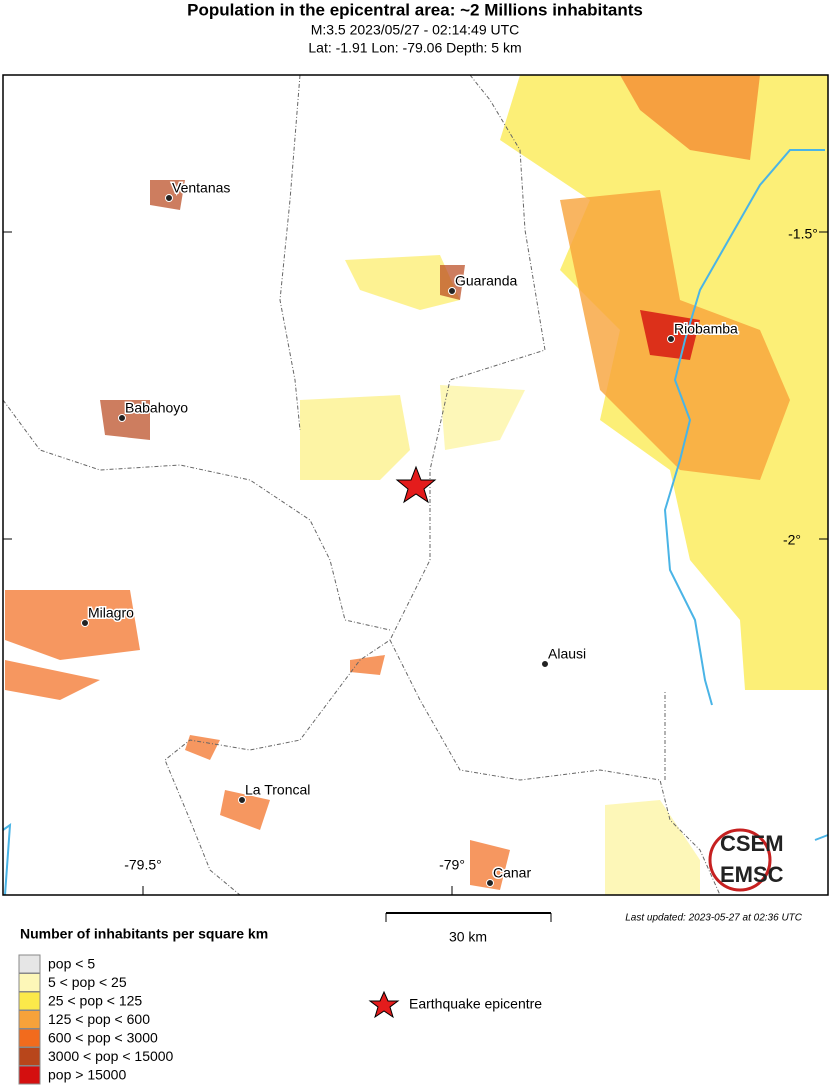 The image size is (831, 1092). What do you see at coordinates (87, 982) in the screenshot?
I see `legend-label: 5 < pop < 25` at bounding box center [87, 982].